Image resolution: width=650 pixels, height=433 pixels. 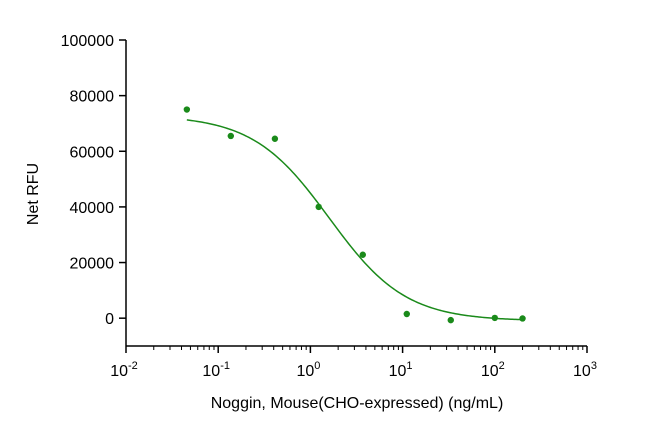 I want to click on x-tick-label: 10³, so click(x=585, y=370).